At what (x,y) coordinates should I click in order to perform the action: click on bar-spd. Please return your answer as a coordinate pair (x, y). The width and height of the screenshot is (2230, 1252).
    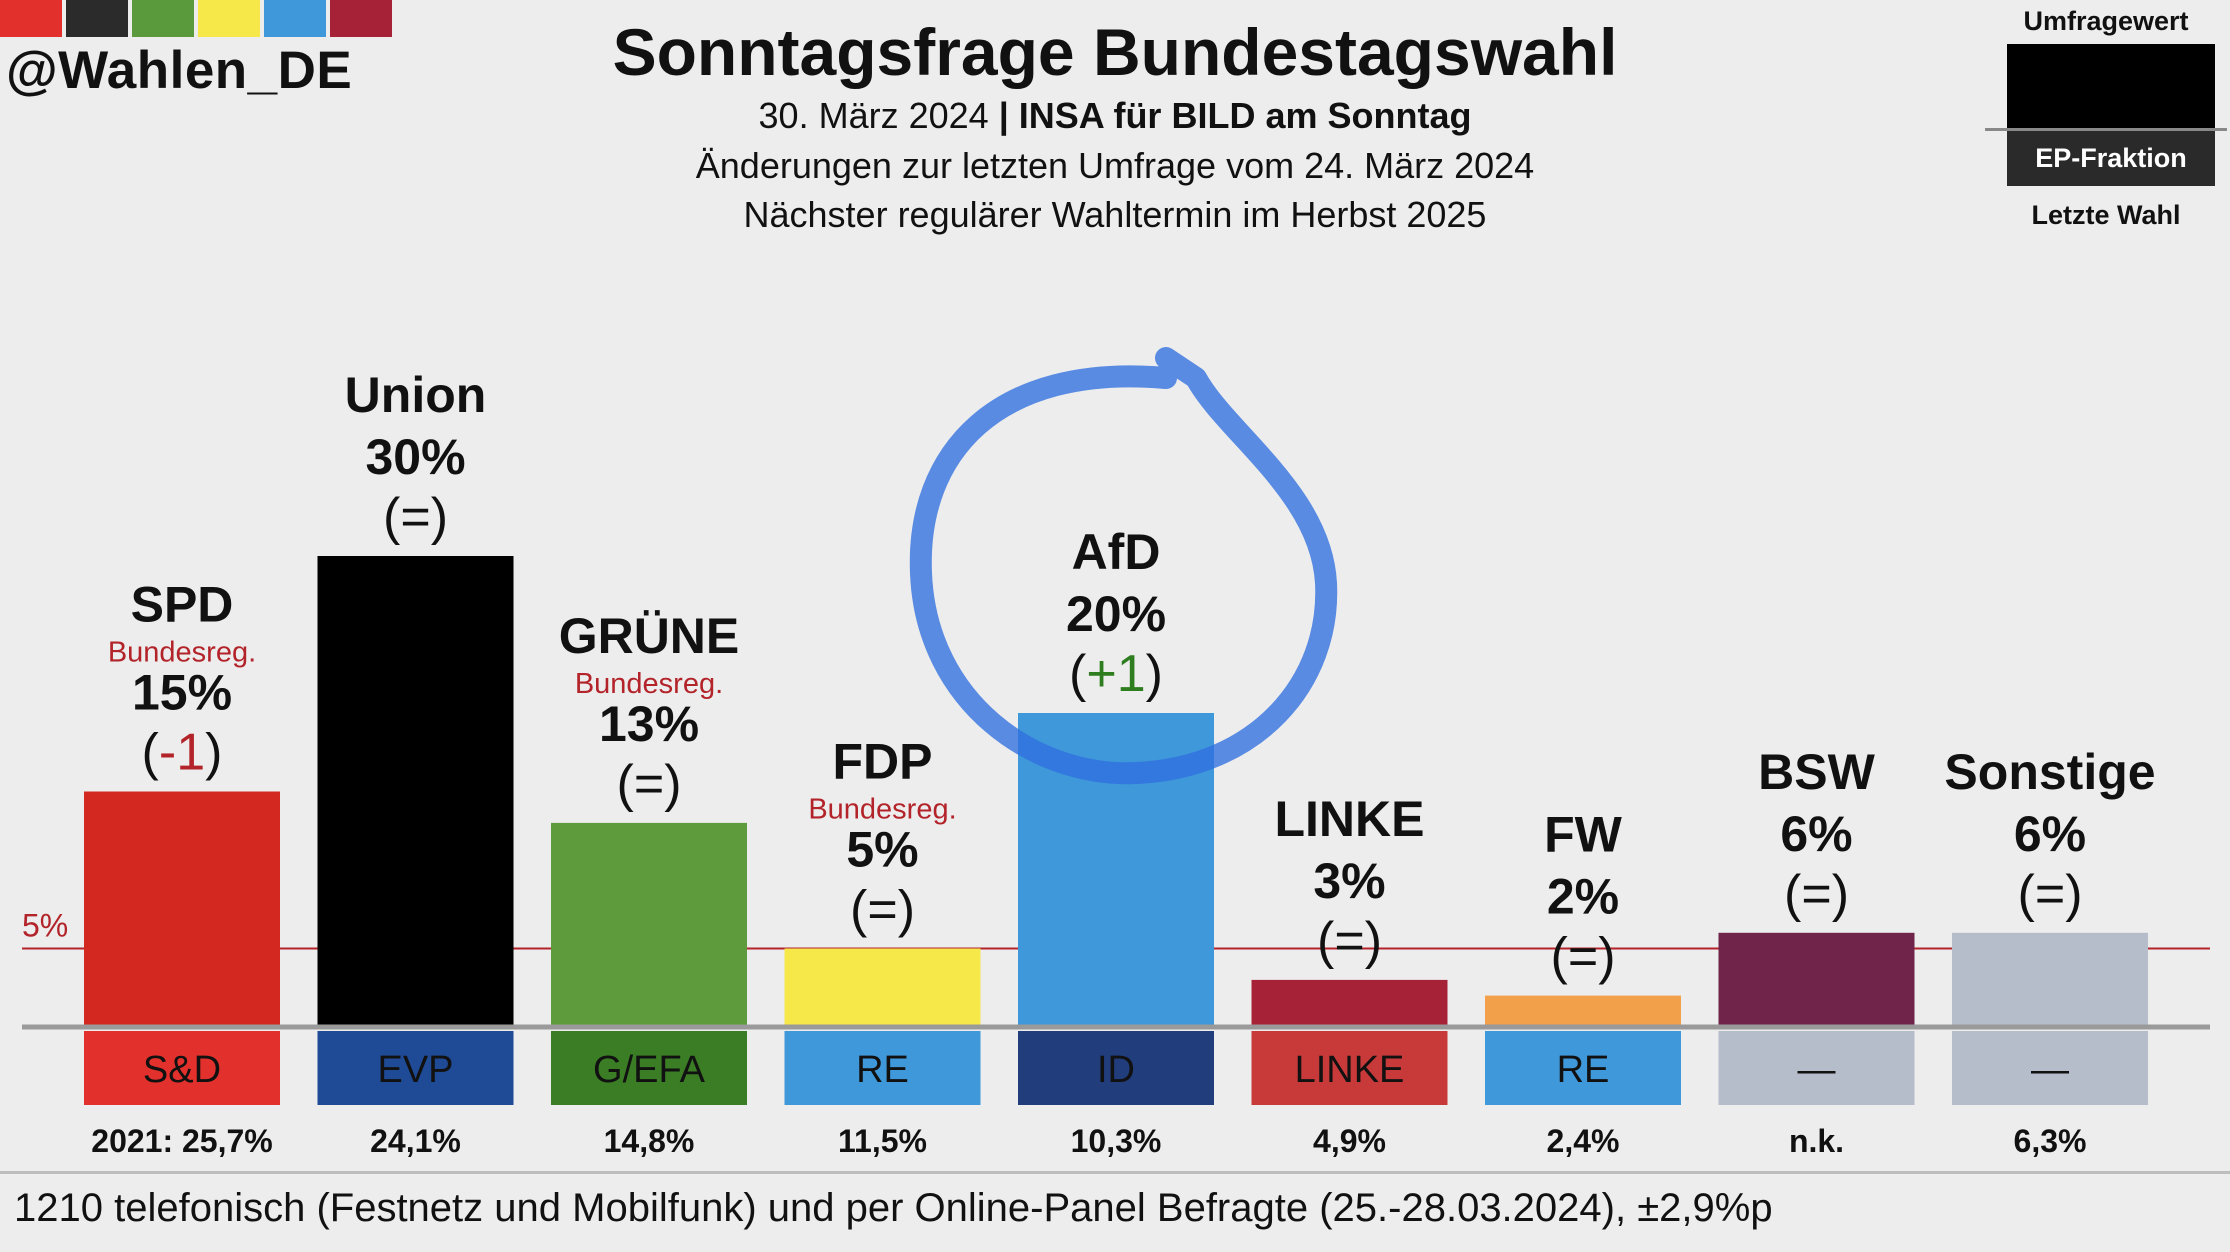
    Looking at the image, I should click on (182, 909).